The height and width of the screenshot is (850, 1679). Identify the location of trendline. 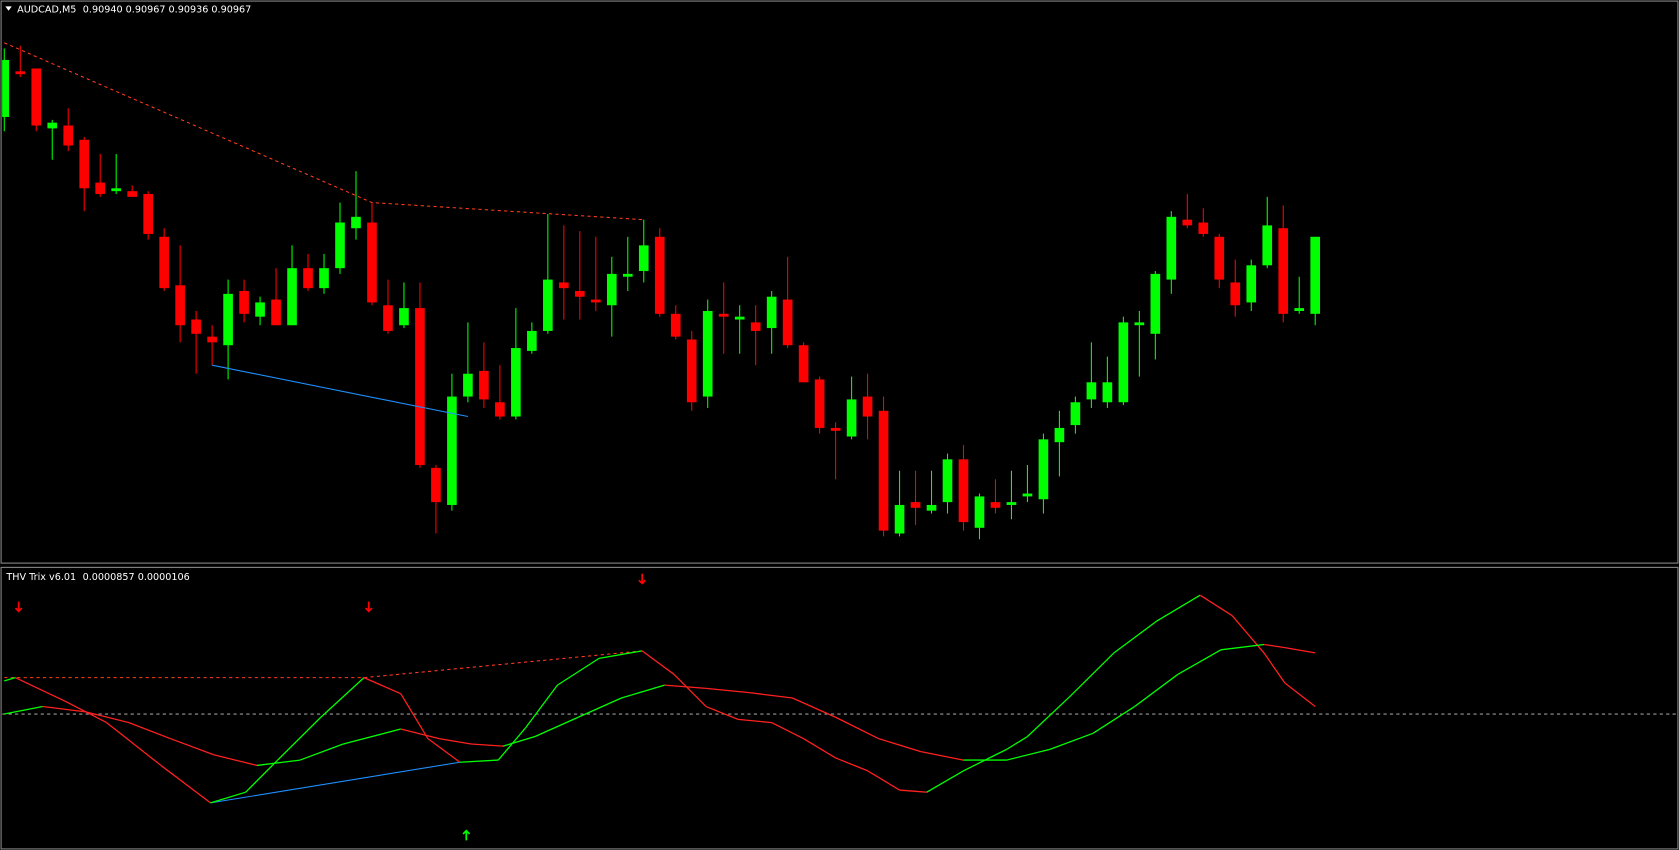
(340, 391).